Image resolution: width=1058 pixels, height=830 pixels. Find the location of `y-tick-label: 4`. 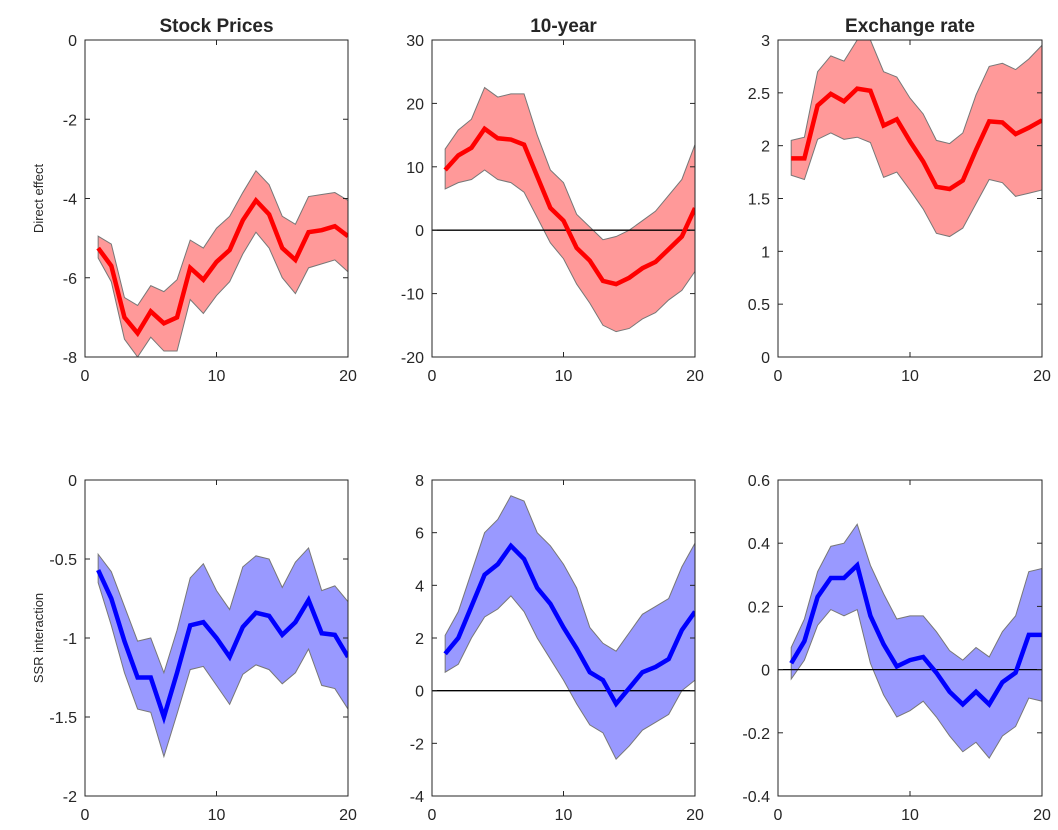

y-tick-label: 4 is located at coordinates (419, 586).